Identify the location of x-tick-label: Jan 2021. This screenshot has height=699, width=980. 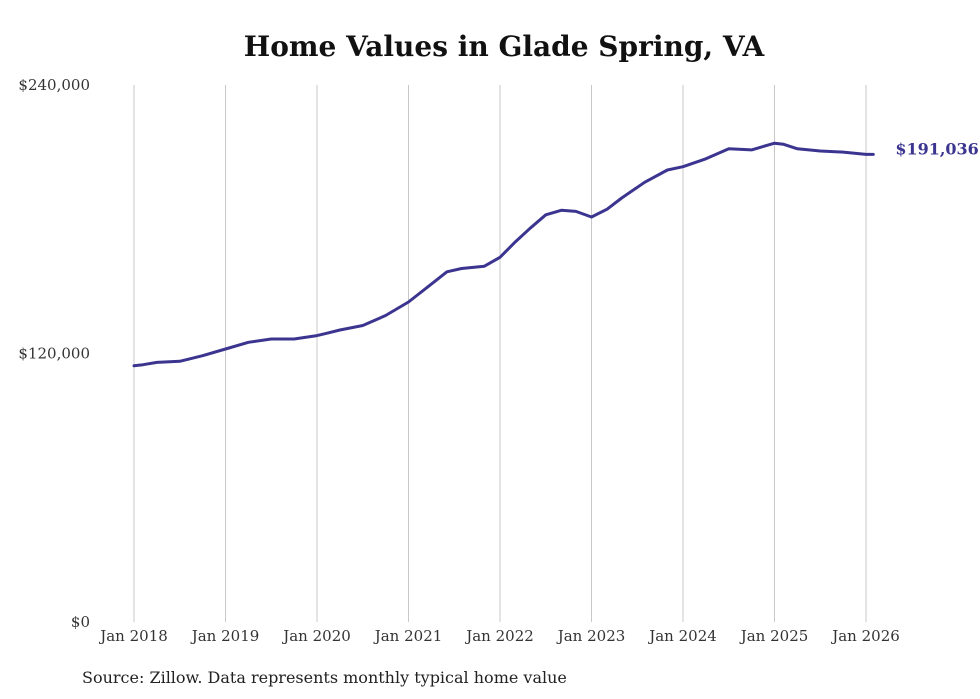
(408, 636).